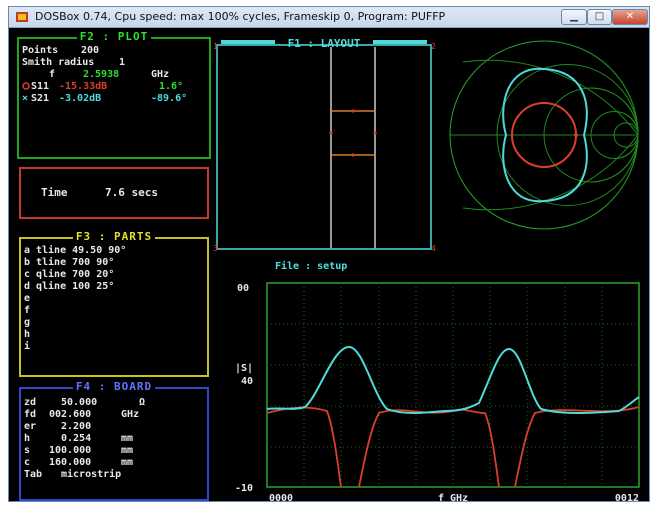 Image resolution: width=659 pixels, height=508 pixels. What do you see at coordinates (83, 86) in the screenshot?
I see `s11-magnitude: -15.33dB` at bounding box center [83, 86].